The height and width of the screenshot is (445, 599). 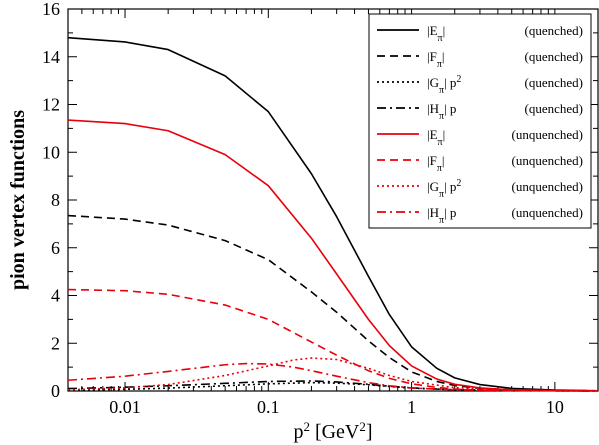 I want to click on y-tick-label: 2, so click(x=55, y=343).